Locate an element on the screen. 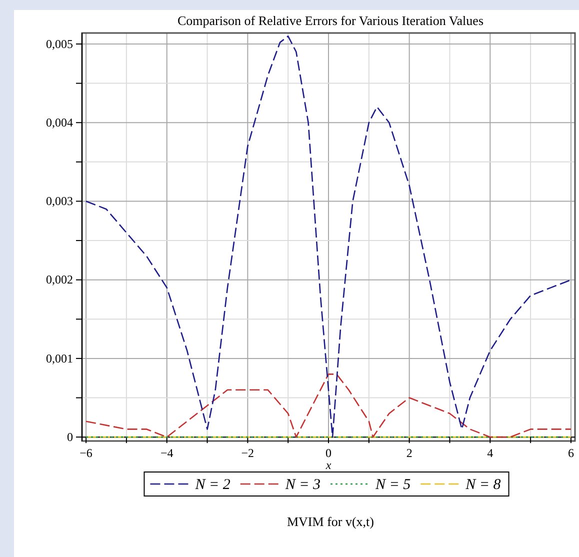 This screenshot has height=557, width=579. legend-label: N = 3 is located at coordinates (302, 485).